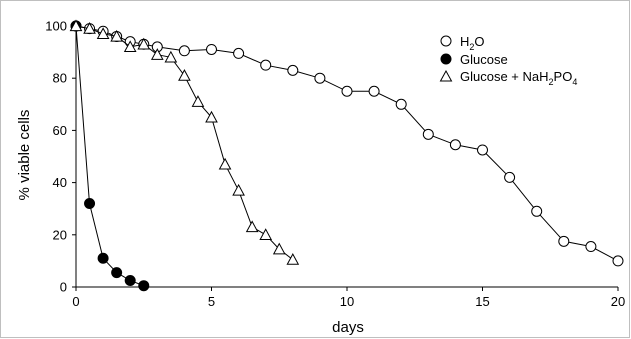  Describe the element at coordinates (75, 301) in the screenshot. I see `x-tick-label: 0` at that location.